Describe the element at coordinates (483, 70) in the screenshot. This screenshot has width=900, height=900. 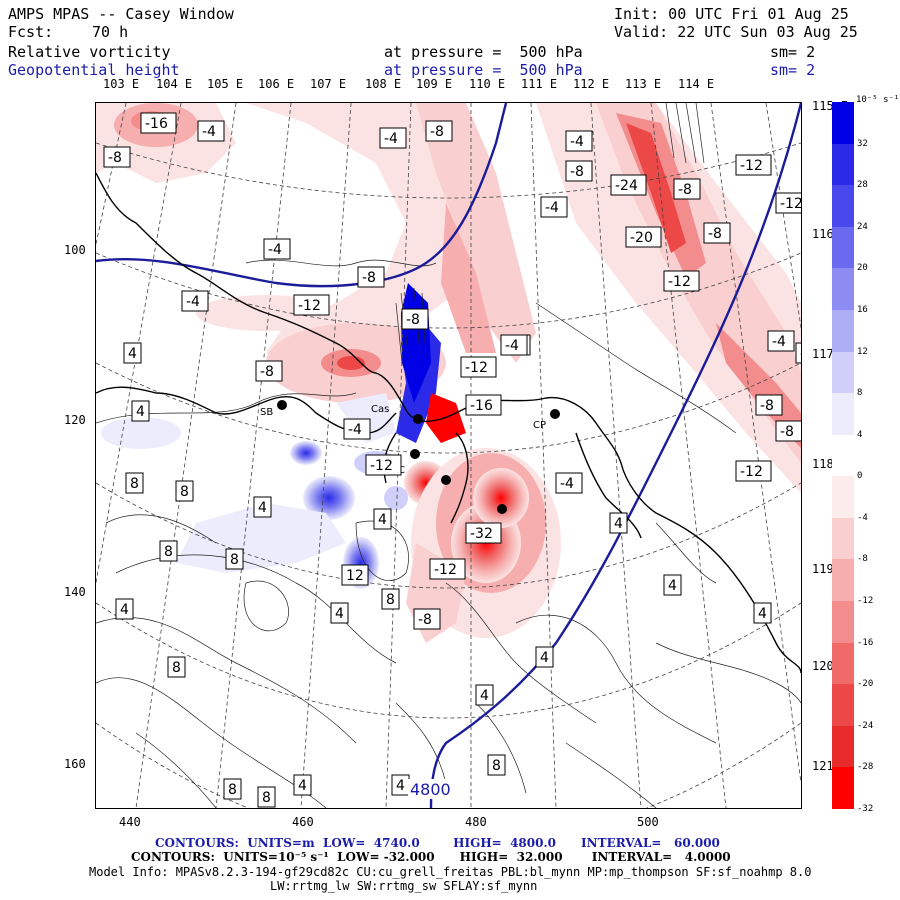
I see `field2-level: at pressure = 500 hPa` at that location.